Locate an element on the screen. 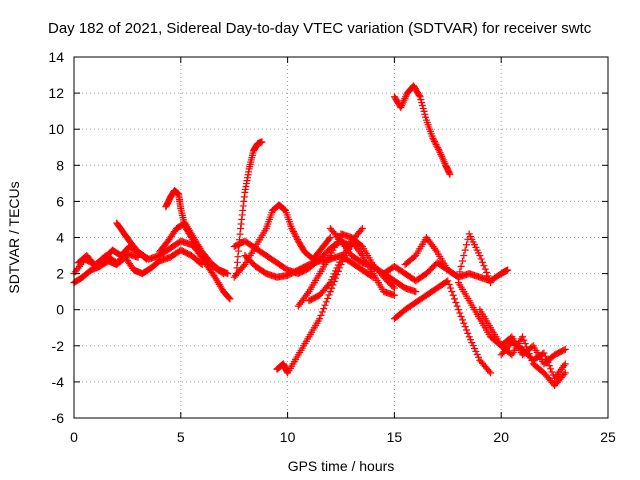  x-tick-label: 0 is located at coordinates (74, 437).